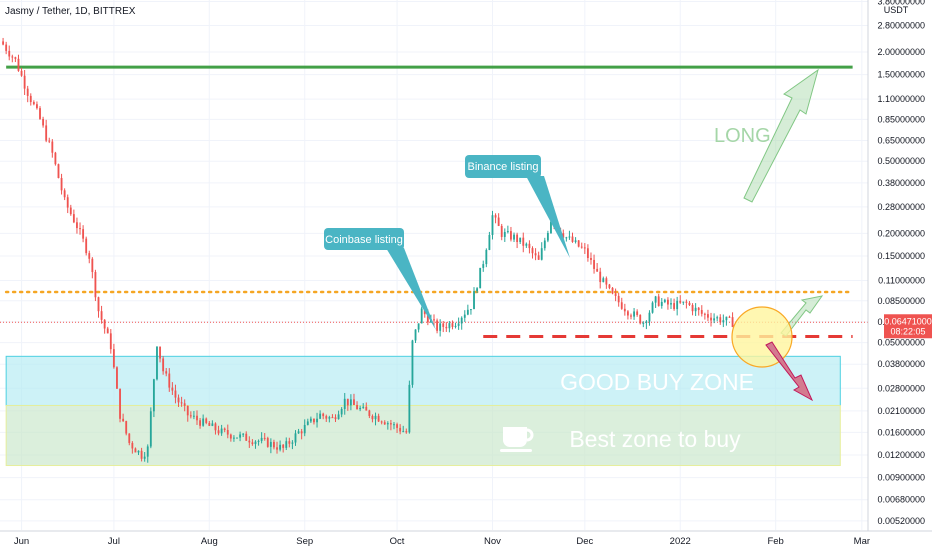  Describe the element at coordinates (380, 279) in the screenshot. I see `coinbase-callout: Coinbase listing` at that location.